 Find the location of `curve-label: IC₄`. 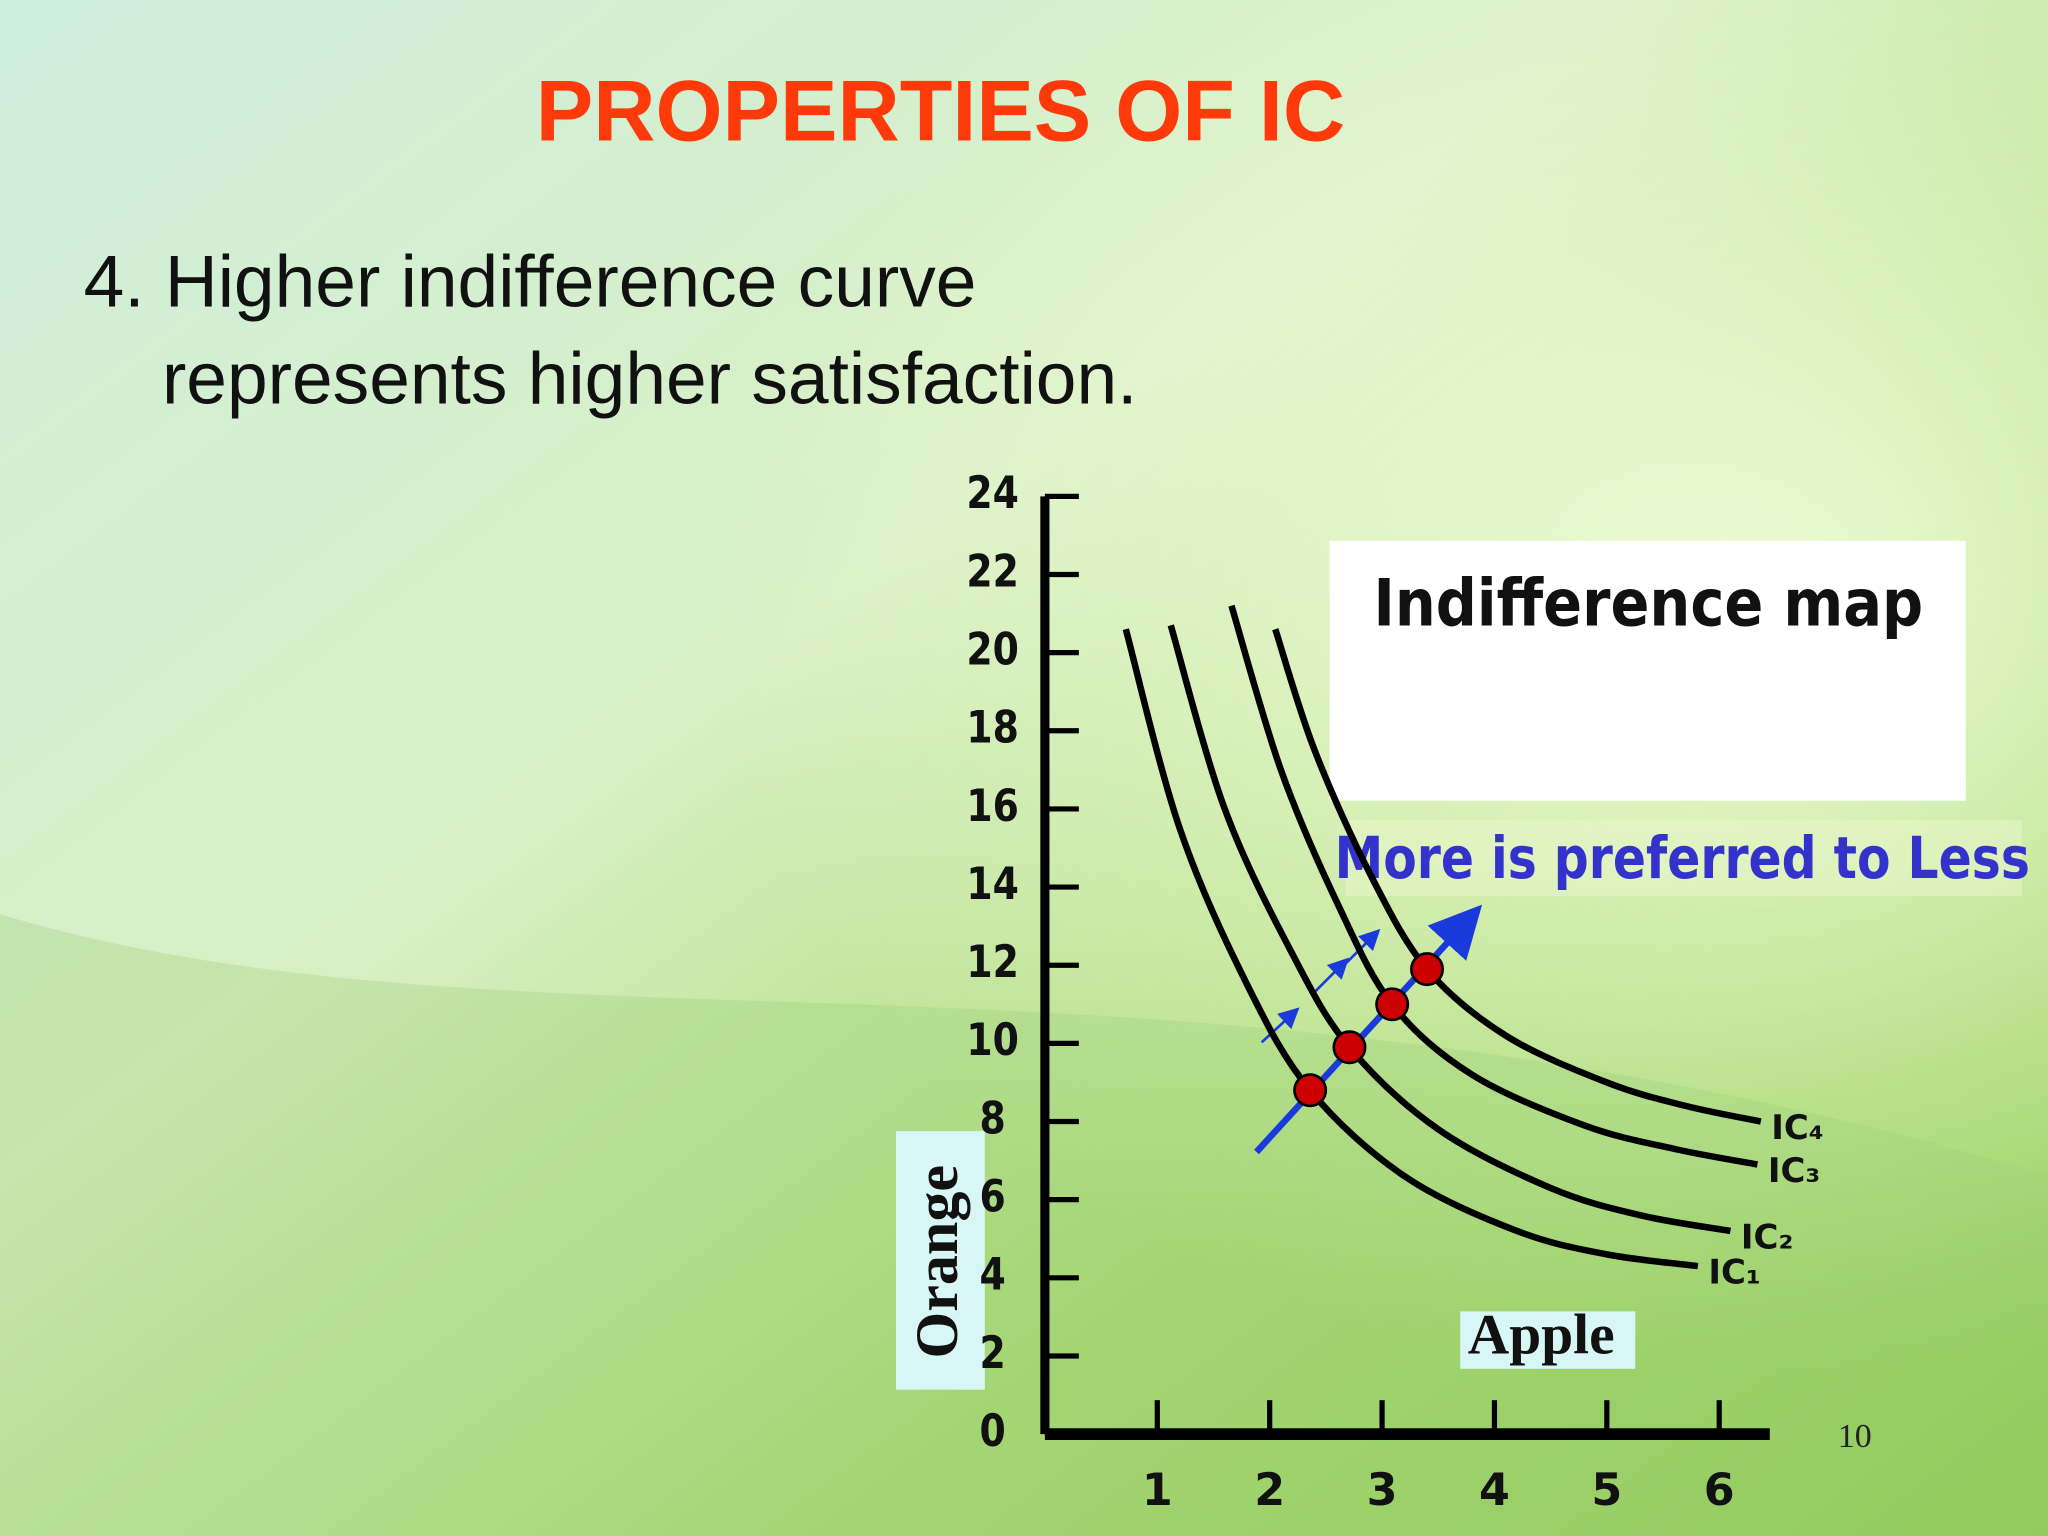

curve-label: IC₄ is located at coordinates (1797, 1128).